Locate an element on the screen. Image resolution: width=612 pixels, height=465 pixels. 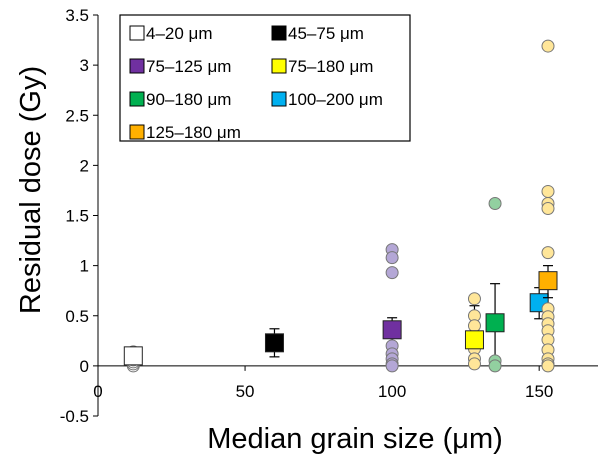
y-tick-label: 0 is located at coordinates (84, 366).